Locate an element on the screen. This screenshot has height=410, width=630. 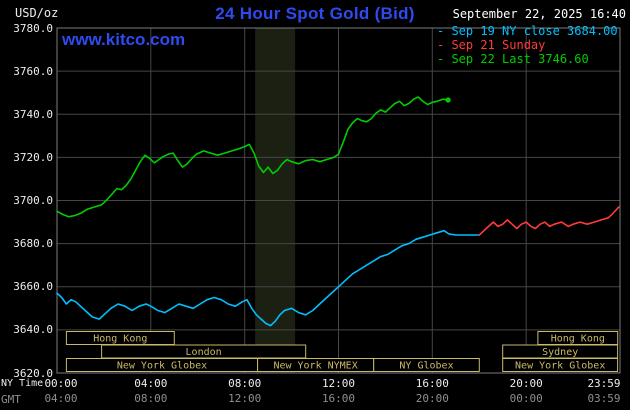
y-tick-label: 3640.0 is located at coordinates (33, 330).